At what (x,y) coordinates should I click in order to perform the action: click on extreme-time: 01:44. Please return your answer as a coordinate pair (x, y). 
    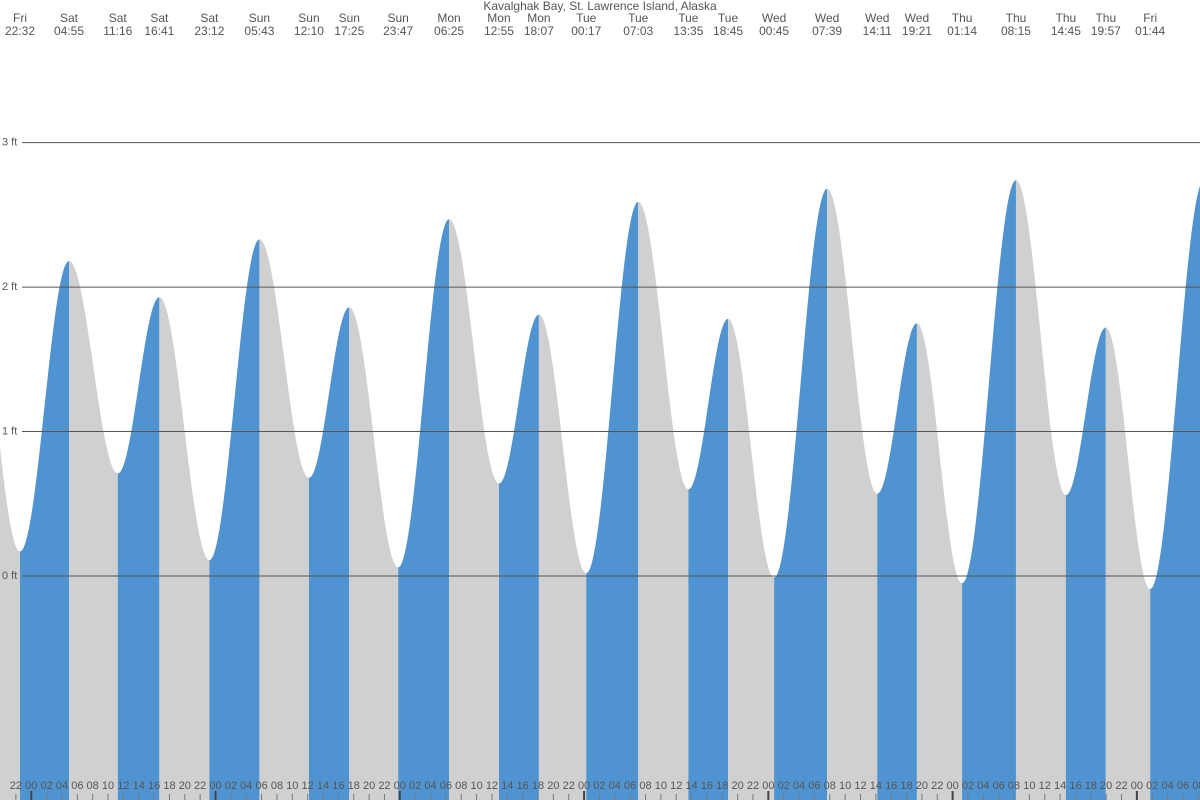
    Looking at the image, I should click on (1150, 31).